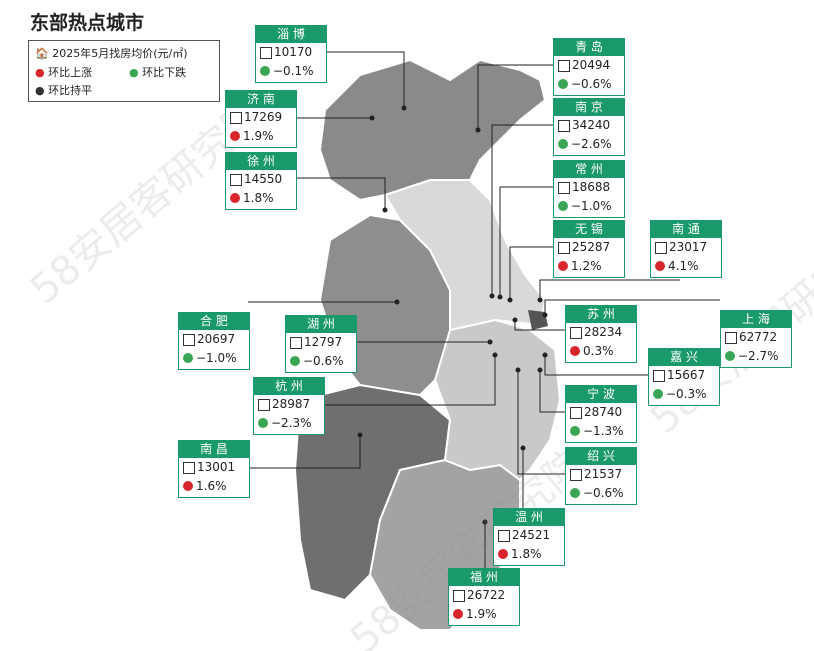 Image resolution: width=814 pixels, height=651 pixels. What do you see at coordinates (258, 198) in the screenshot?
I see `city-change: 1.8%` at bounding box center [258, 198].